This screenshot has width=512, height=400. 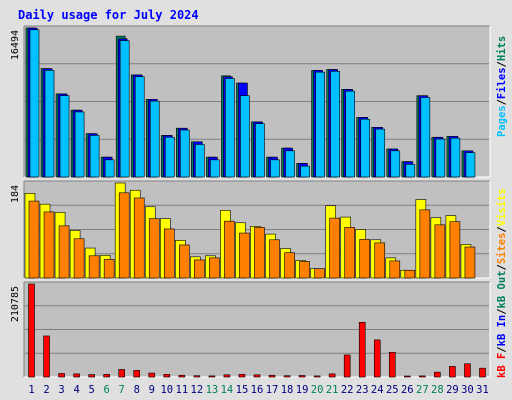 I want to click on x-tick-label-30: 30, so click(x=467, y=390).